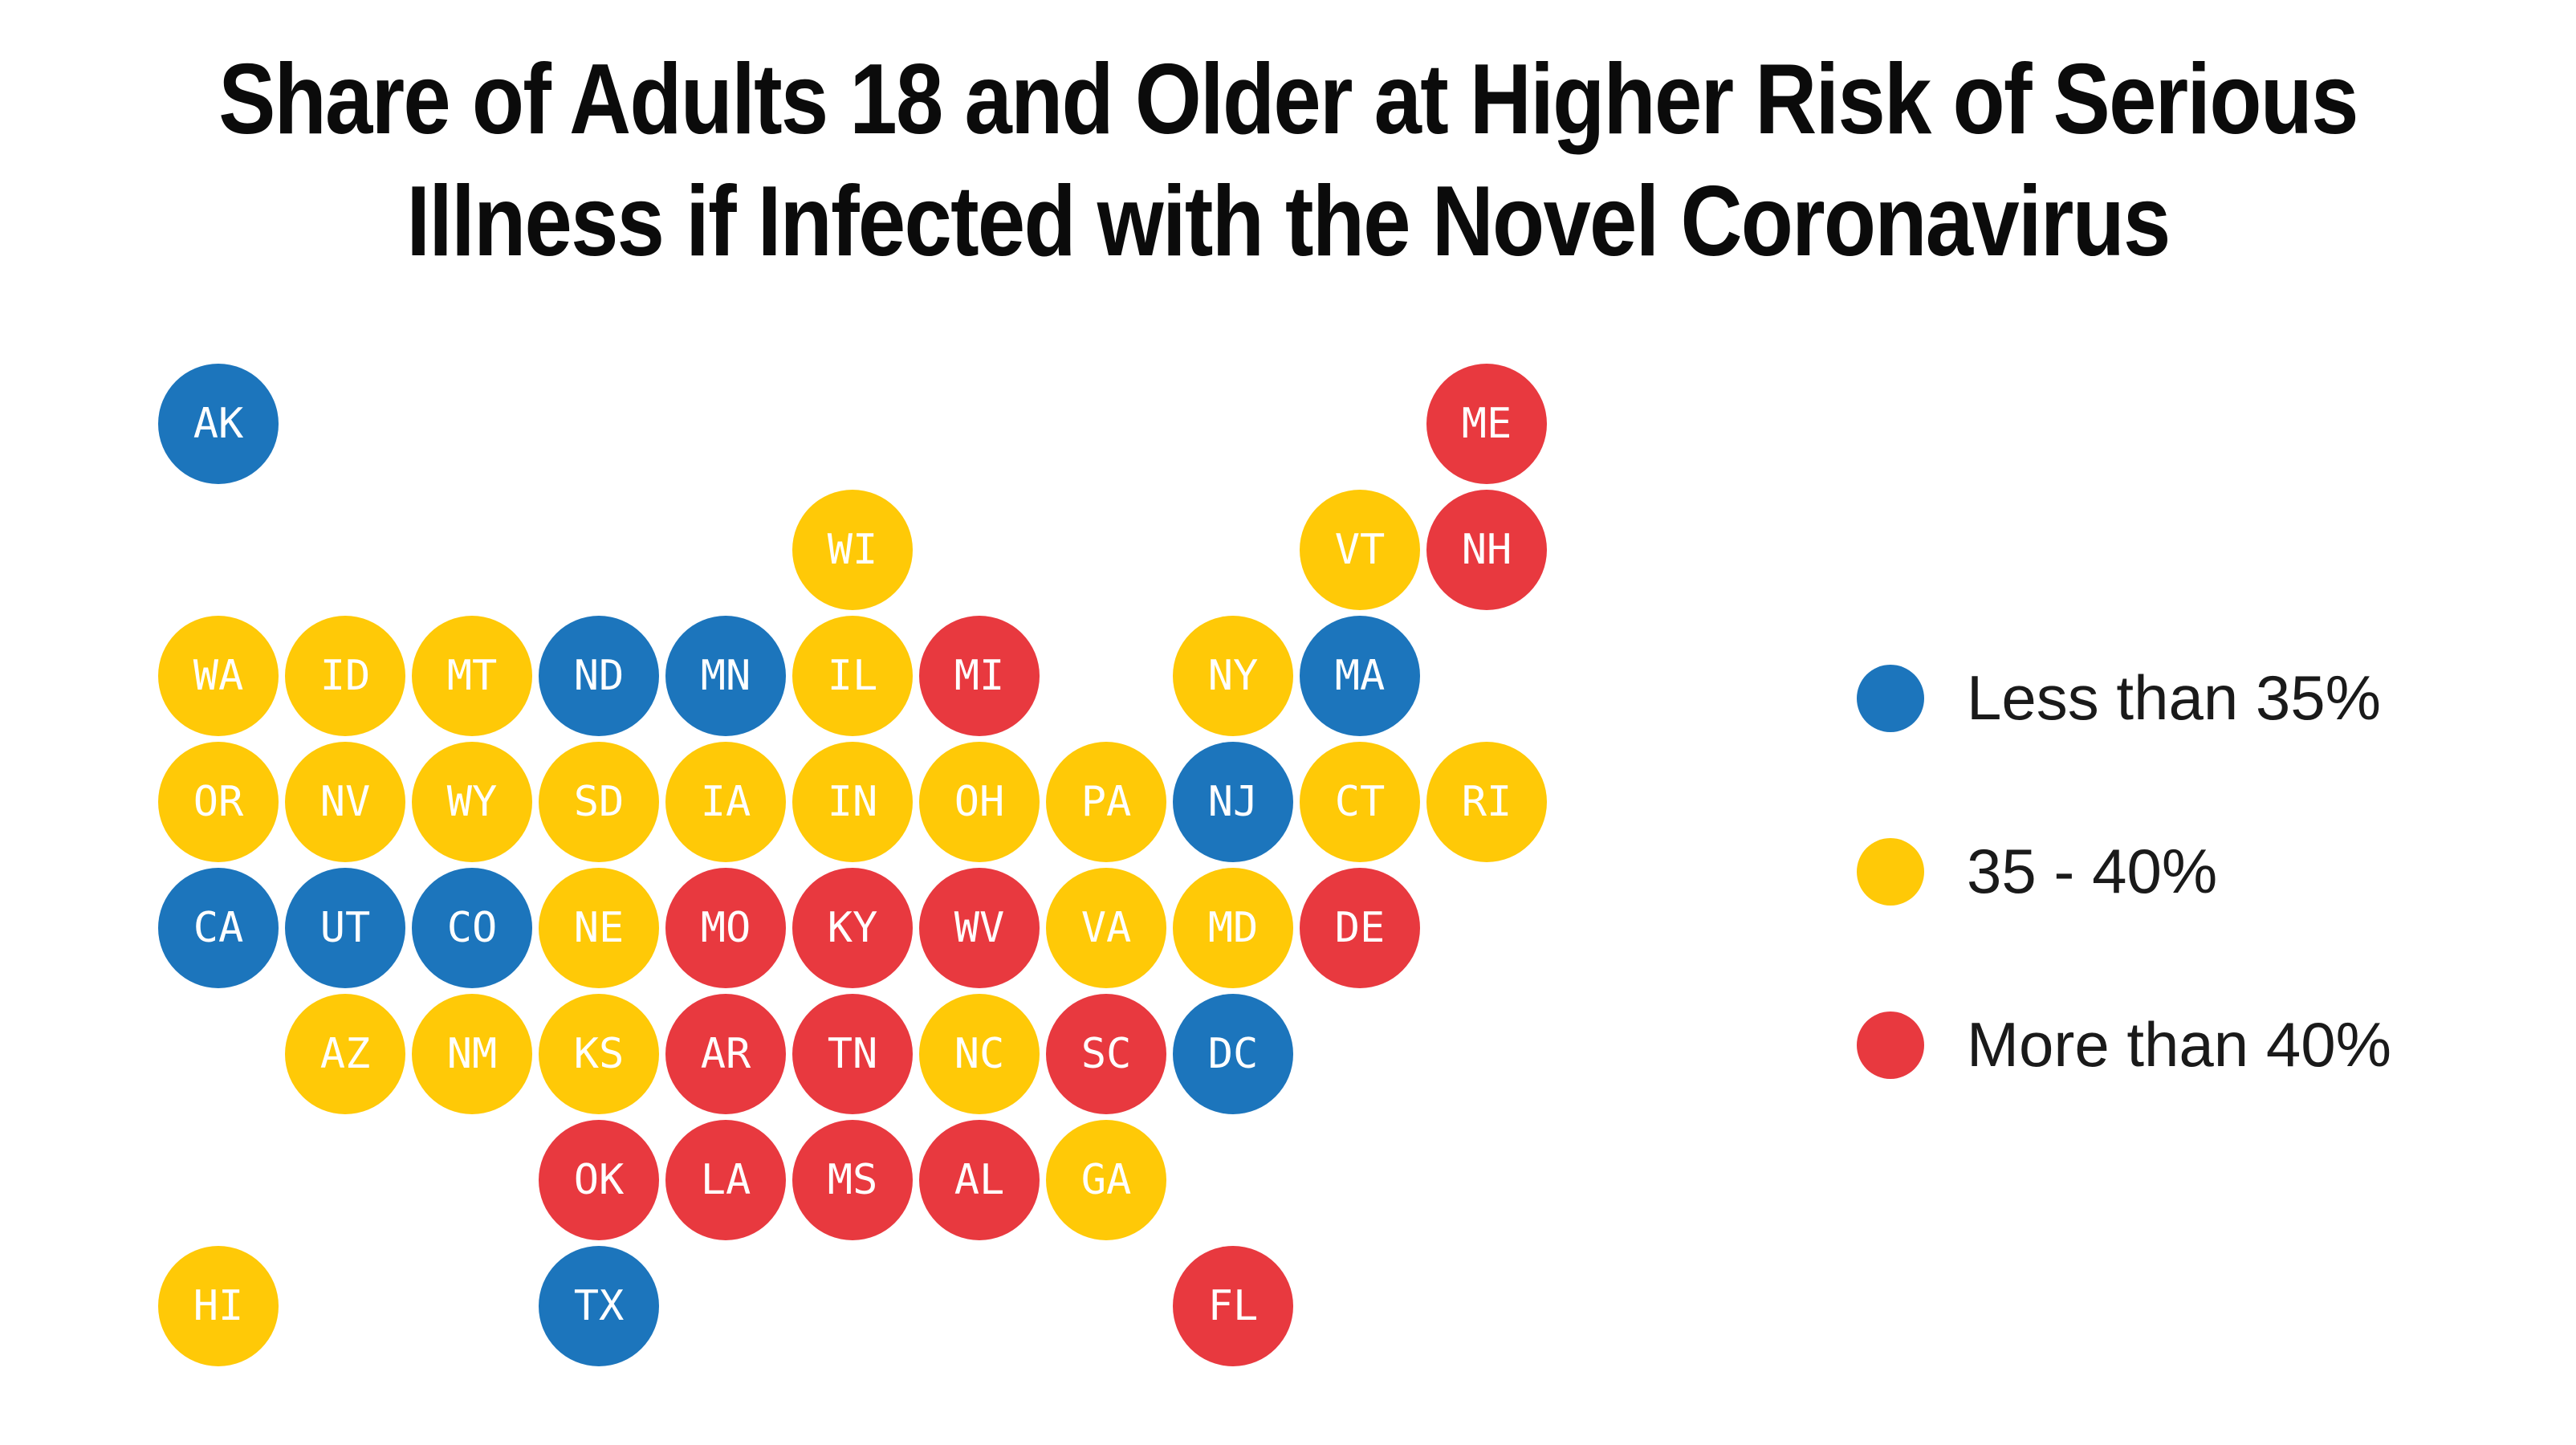  Describe the element at coordinates (599, 802) in the screenshot. I see `state-tile-sd: SD` at that location.